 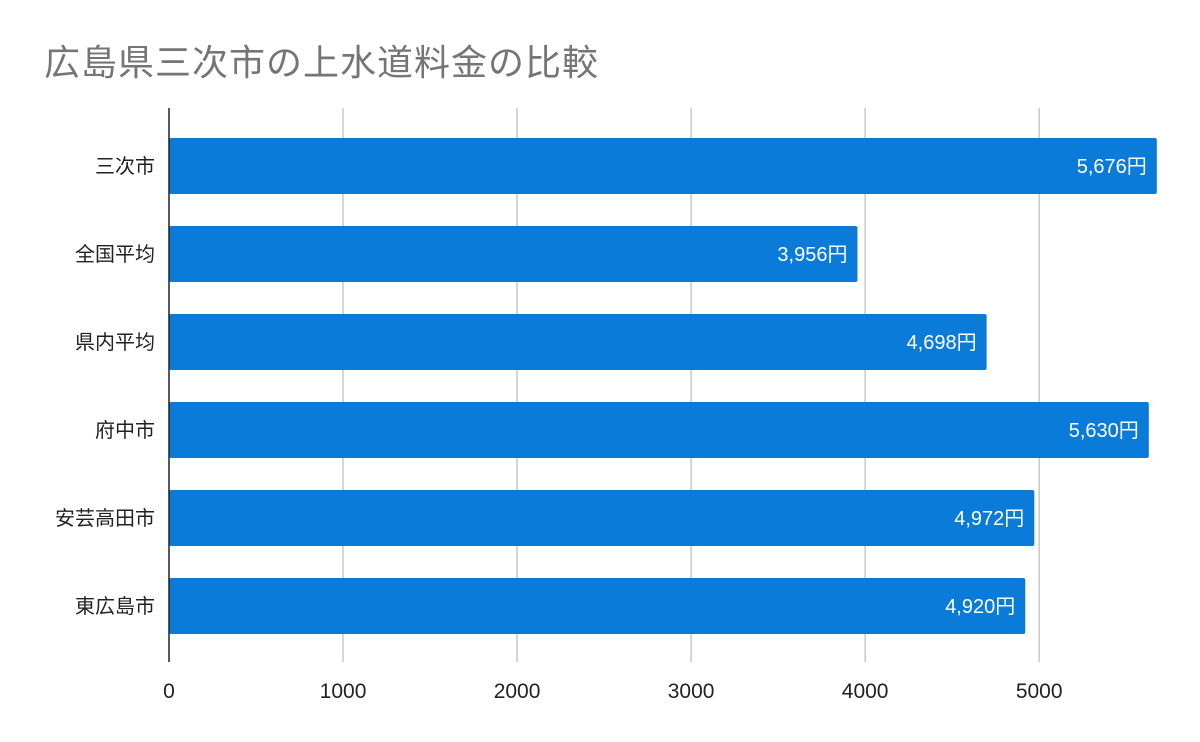 I want to click on data-label-0: 5,676円, so click(x=1112, y=167).